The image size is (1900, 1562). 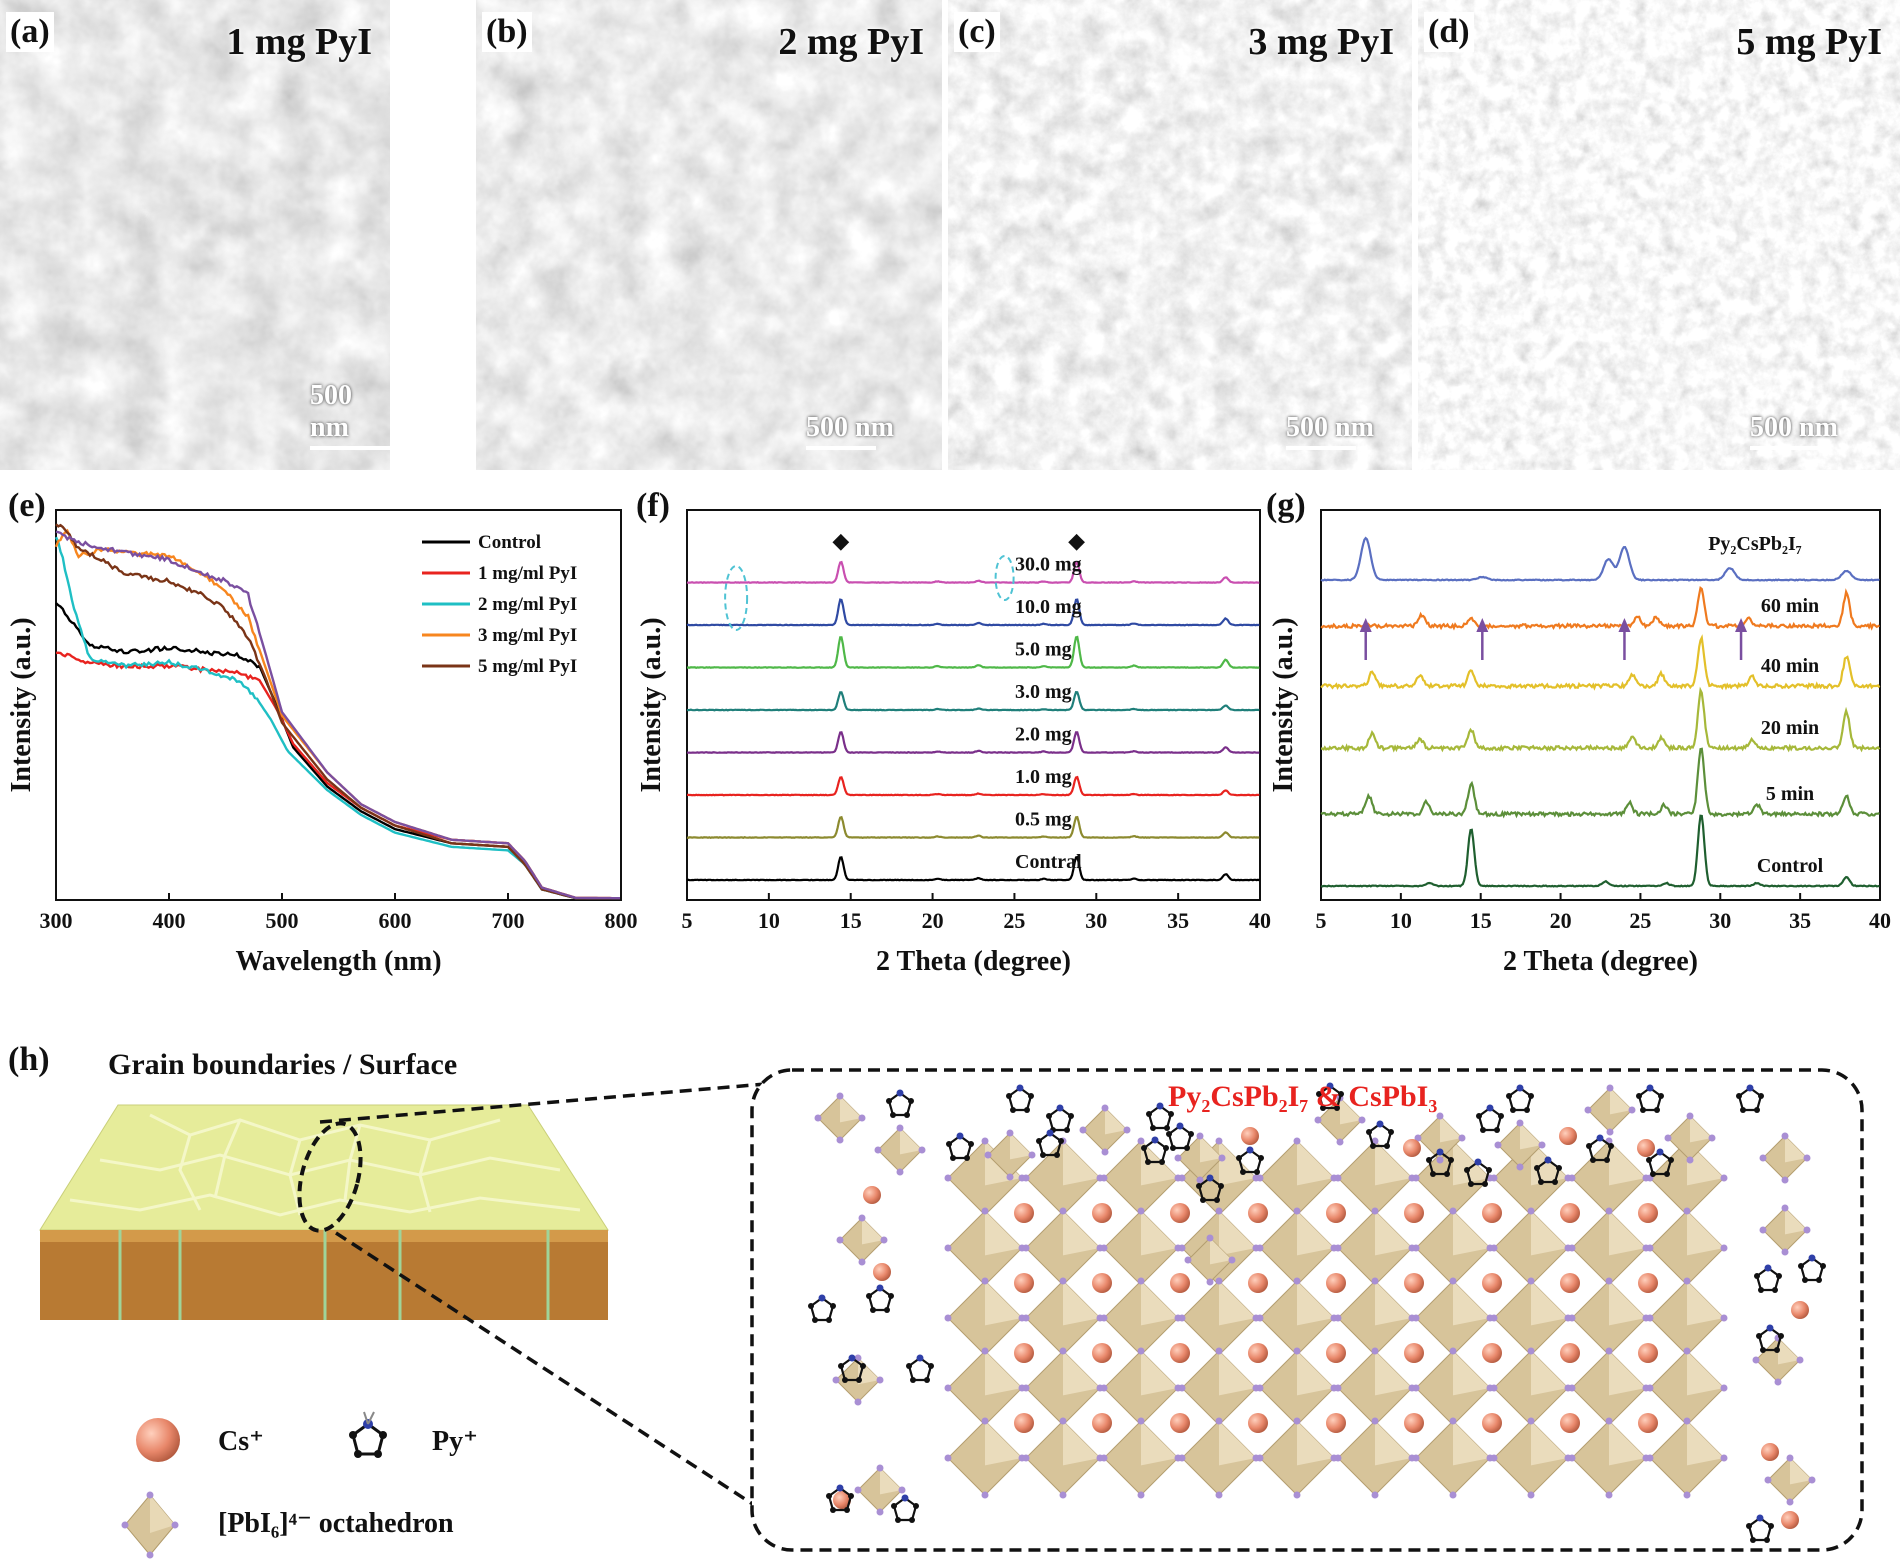 I want to click on plot-frame, so click(x=1600, y=705).